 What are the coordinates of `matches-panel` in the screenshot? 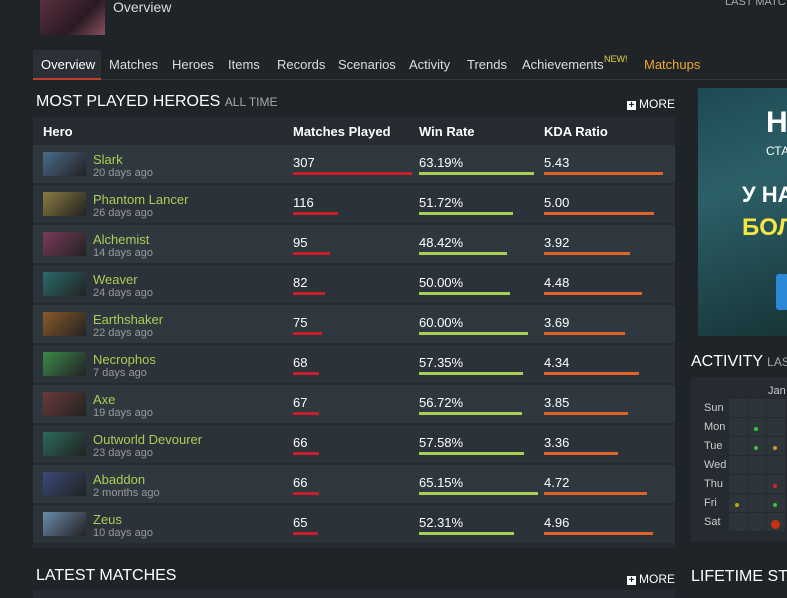 It's located at (354, 594).